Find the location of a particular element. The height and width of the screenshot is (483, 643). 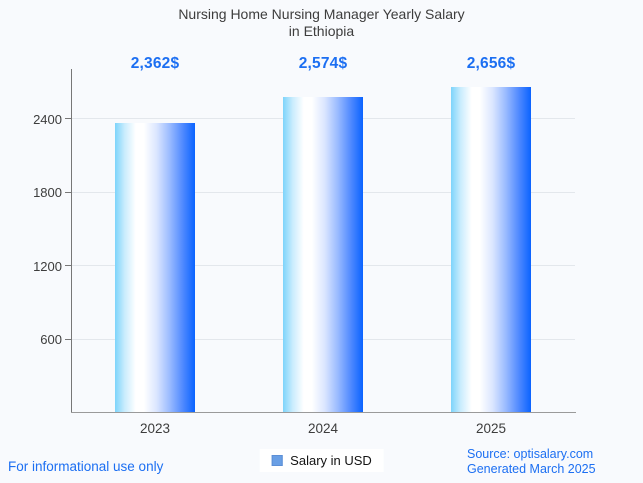

y-axis-tick-label: 1800 is located at coordinates (47, 192).